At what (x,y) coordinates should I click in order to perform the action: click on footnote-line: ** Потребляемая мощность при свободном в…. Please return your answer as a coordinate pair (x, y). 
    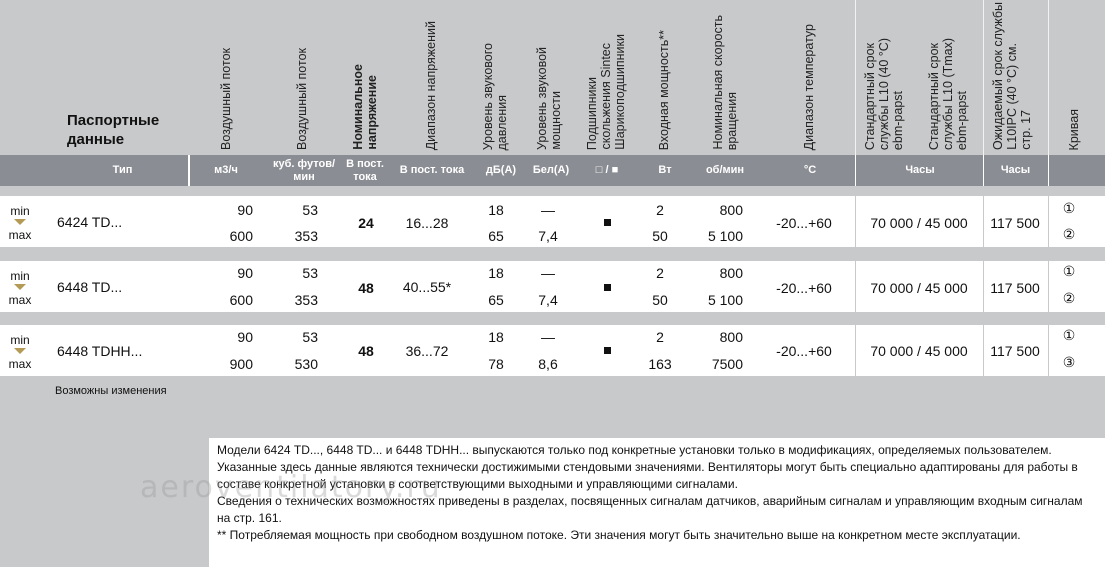
    Looking at the image, I should click on (619, 535).